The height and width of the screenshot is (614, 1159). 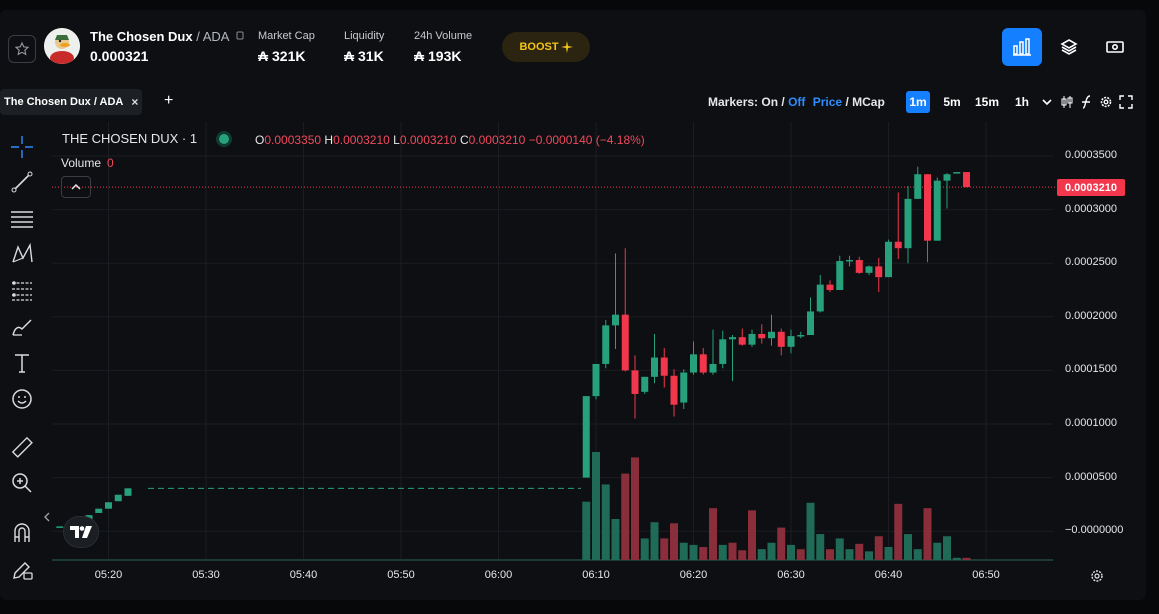 I want to click on axis-settings-icon, so click(x=1097, y=576).